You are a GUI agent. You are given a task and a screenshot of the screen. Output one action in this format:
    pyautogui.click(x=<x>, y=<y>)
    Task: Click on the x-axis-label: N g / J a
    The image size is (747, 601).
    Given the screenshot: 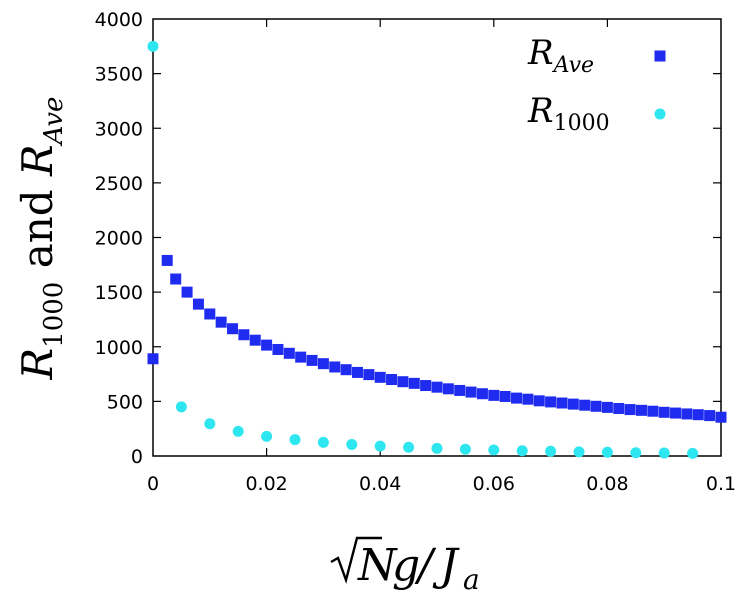 What is the action you would take?
    pyautogui.click(x=405, y=566)
    